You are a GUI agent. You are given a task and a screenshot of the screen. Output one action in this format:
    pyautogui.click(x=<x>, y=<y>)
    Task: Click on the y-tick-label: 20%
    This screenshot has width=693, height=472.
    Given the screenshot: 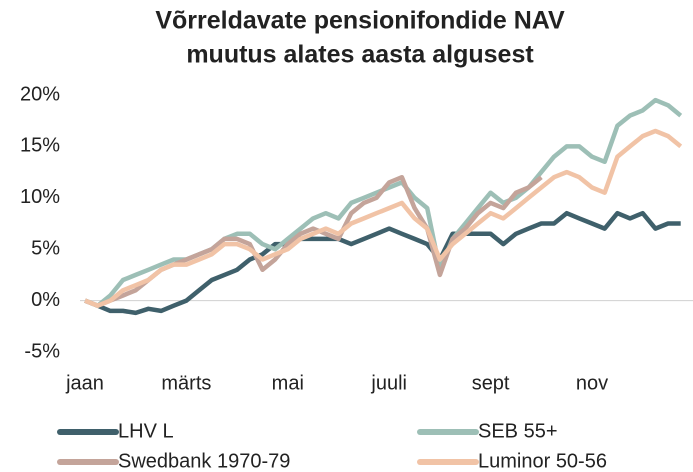 What is the action you would take?
    pyautogui.click(x=40, y=94)
    